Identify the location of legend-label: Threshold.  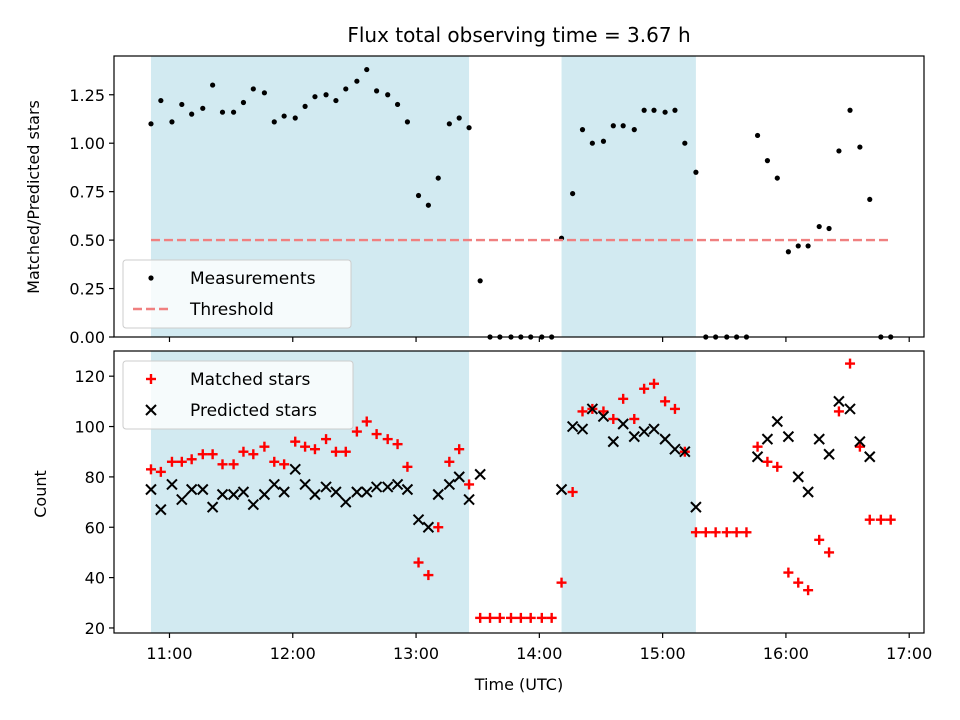
(231, 310).